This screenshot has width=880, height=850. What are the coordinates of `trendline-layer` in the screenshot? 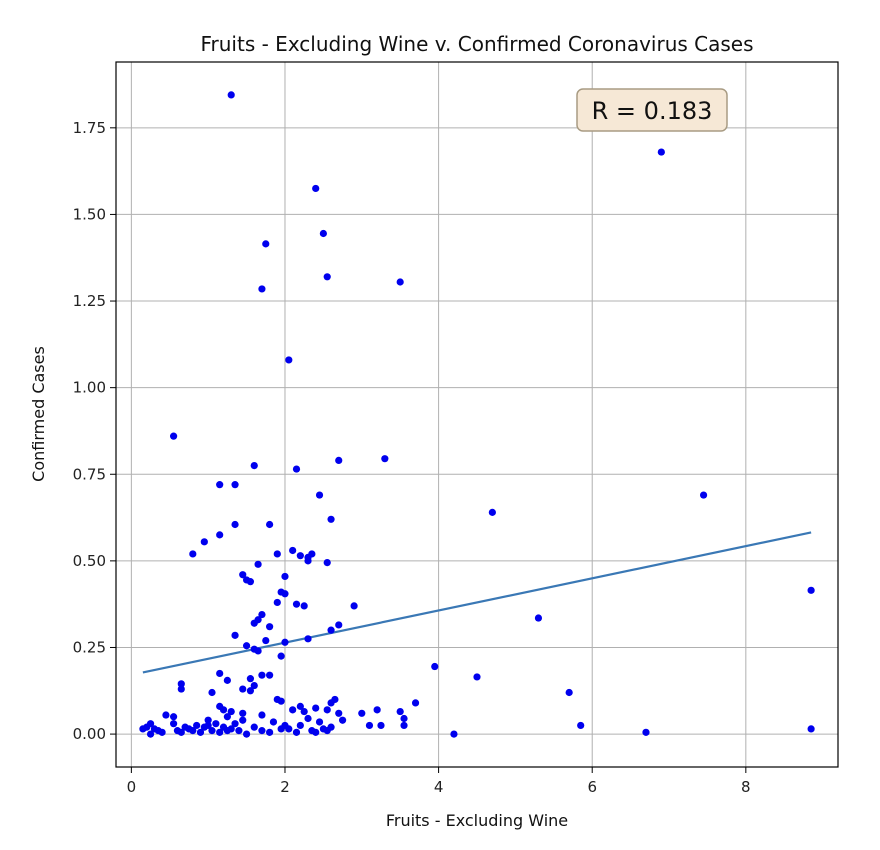 It's located at (477, 602).